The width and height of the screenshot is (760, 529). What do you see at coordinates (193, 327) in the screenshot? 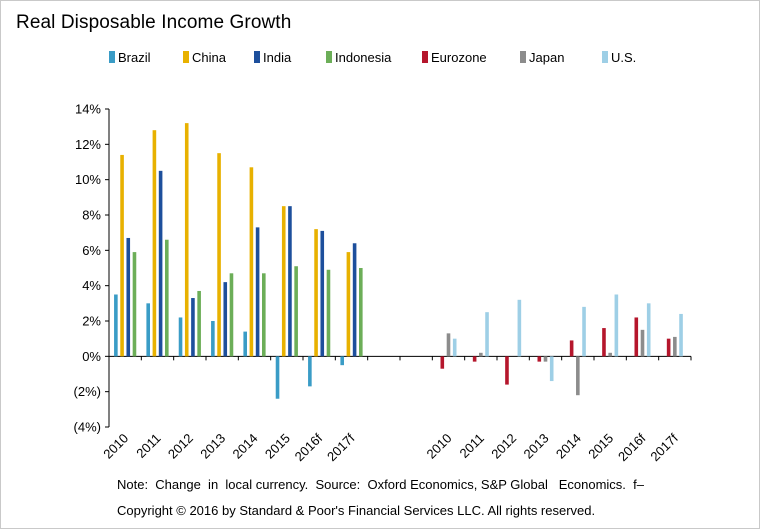
I see `bar-india-2012` at bounding box center [193, 327].